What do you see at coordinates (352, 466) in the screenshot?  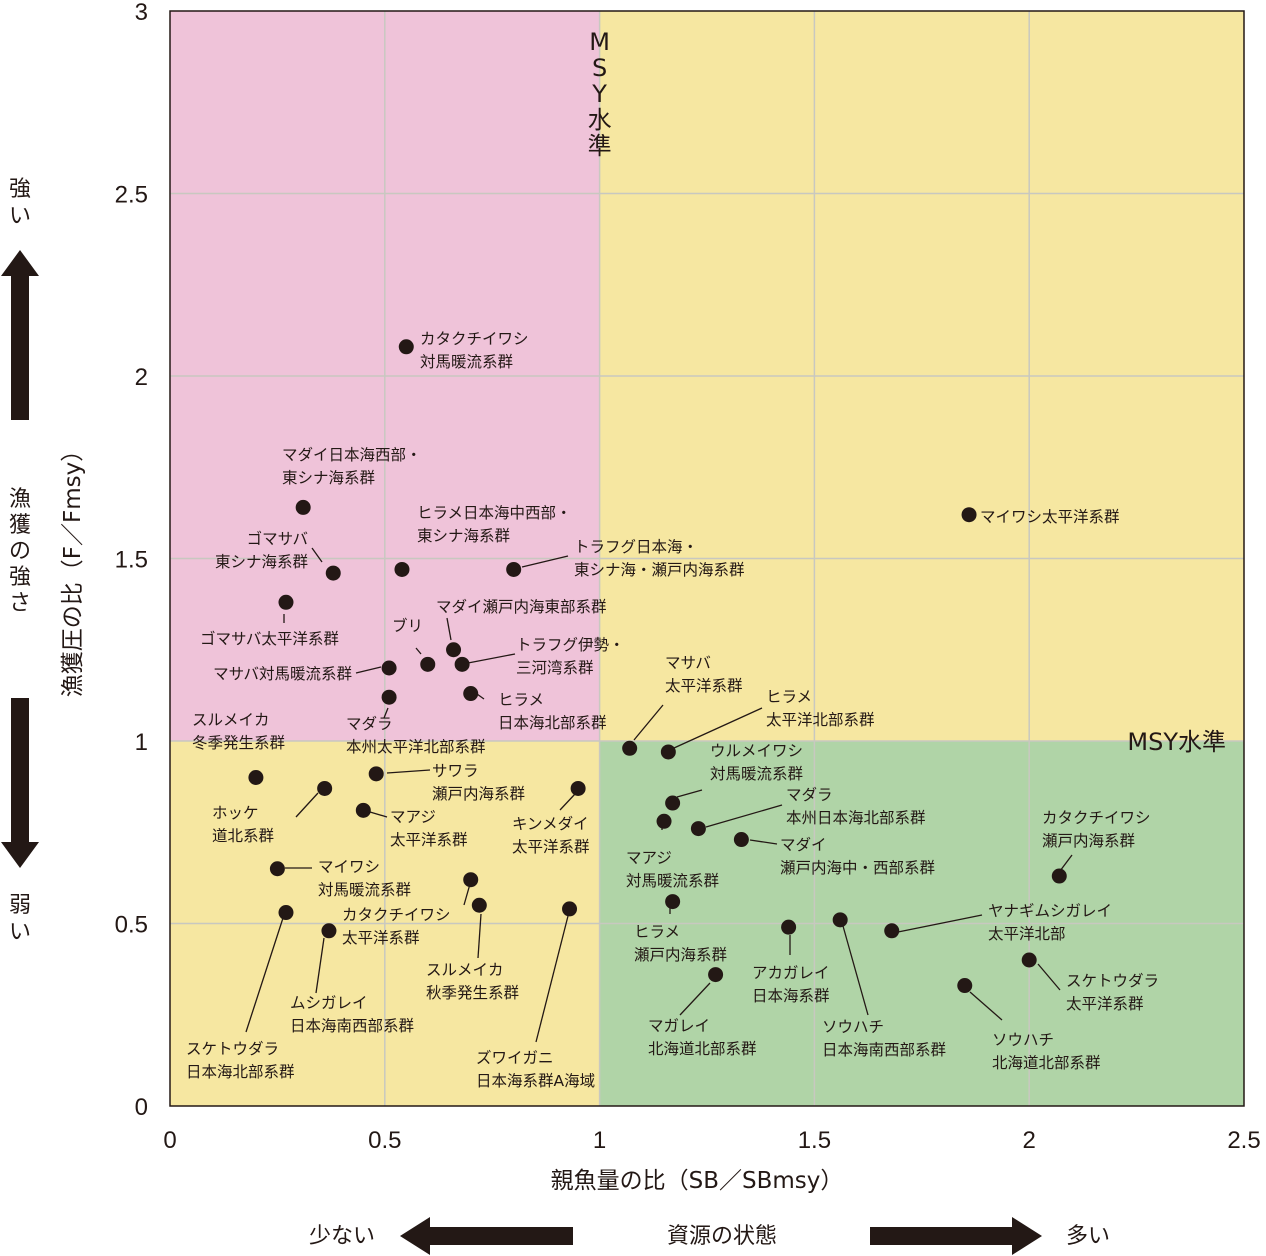 I see `point-label: マダイ日本海西部・東シナ海系群` at bounding box center [352, 466].